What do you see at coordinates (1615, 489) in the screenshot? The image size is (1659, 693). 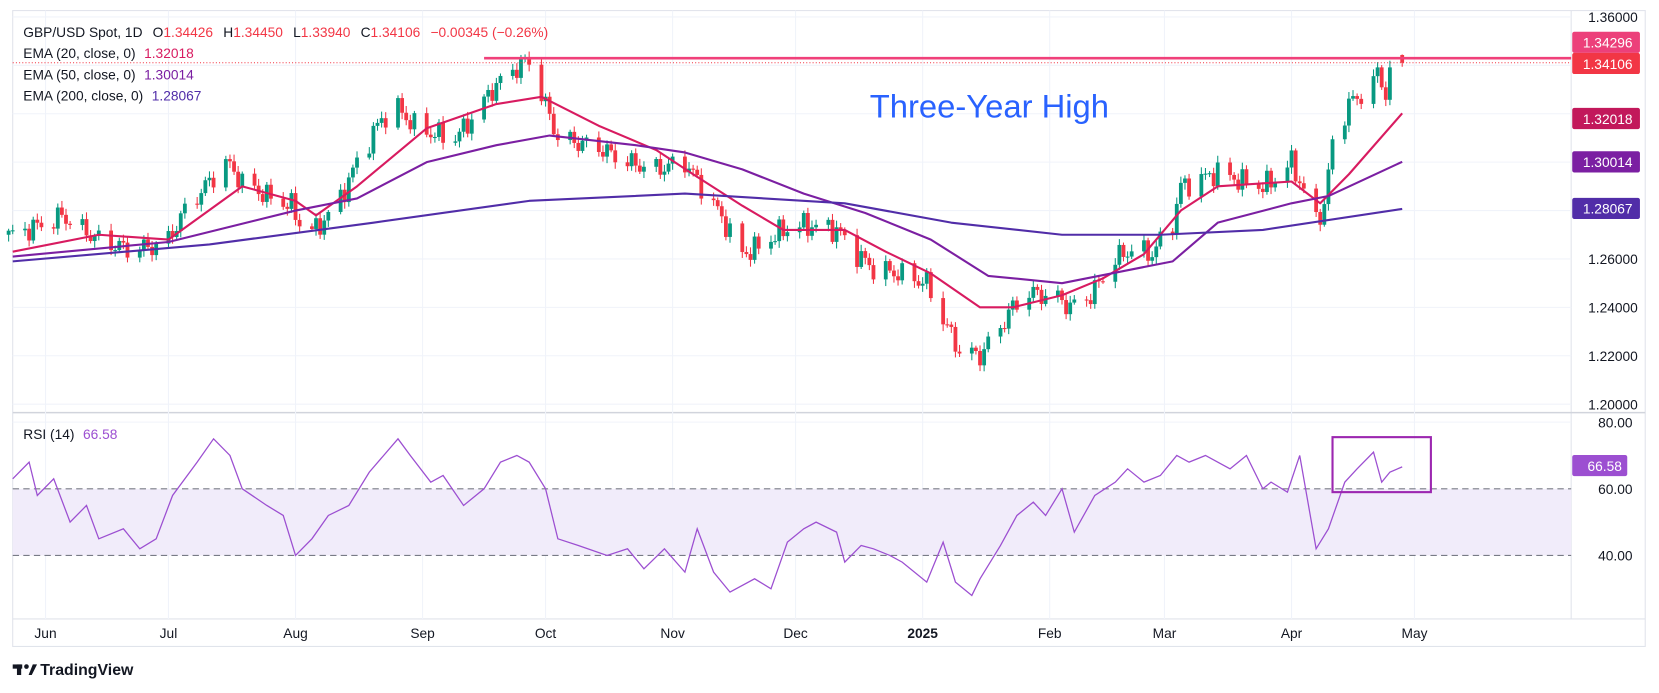 I see `rsi-tick: 60.00` at bounding box center [1615, 489].